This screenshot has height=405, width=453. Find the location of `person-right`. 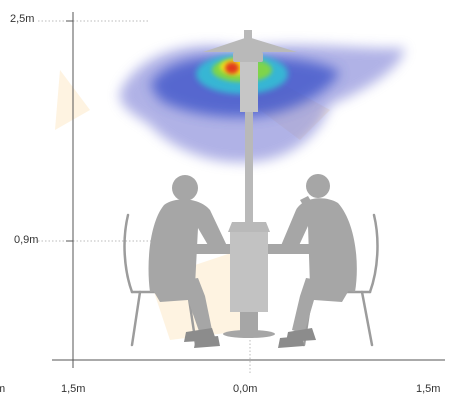

person-right is located at coordinates (317, 261).